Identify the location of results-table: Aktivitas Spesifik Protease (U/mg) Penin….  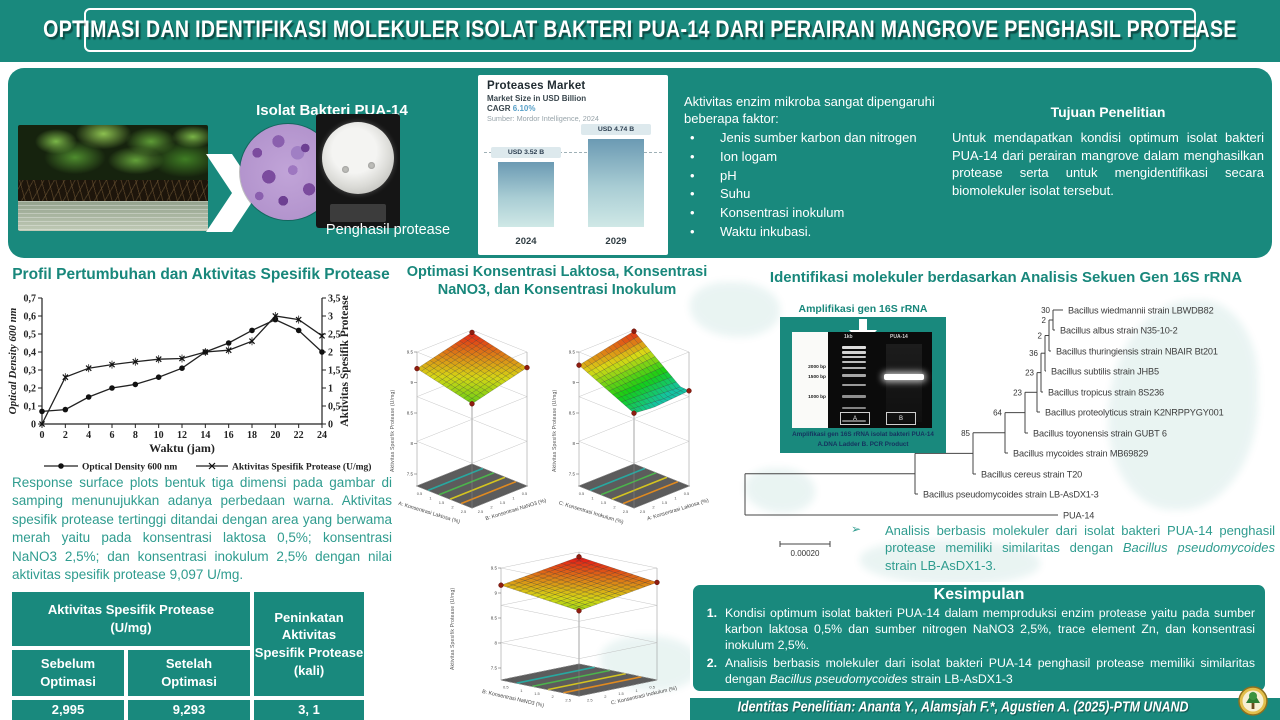
(188, 656).